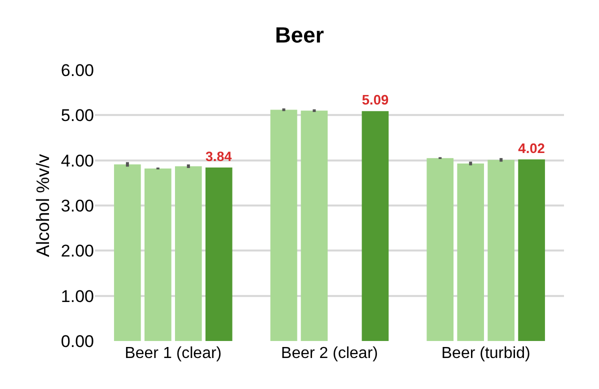 The height and width of the screenshot is (389, 599). What do you see at coordinates (329, 353) in the screenshot?
I see `x-tick-label: Beer 2 (clear)` at bounding box center [329, 353].